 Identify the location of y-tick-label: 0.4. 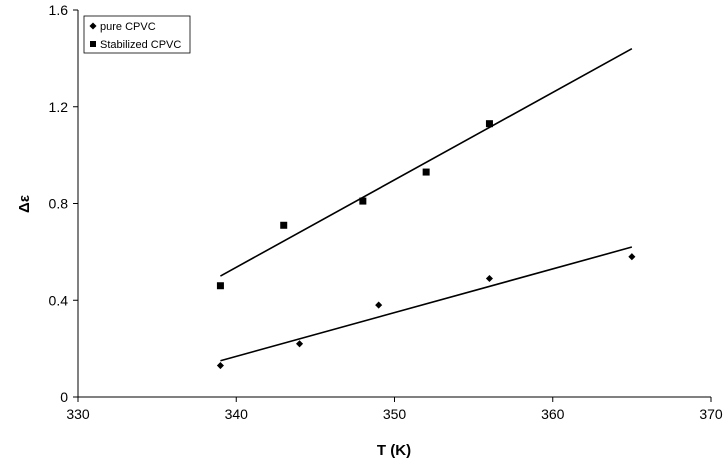
(59, 300).